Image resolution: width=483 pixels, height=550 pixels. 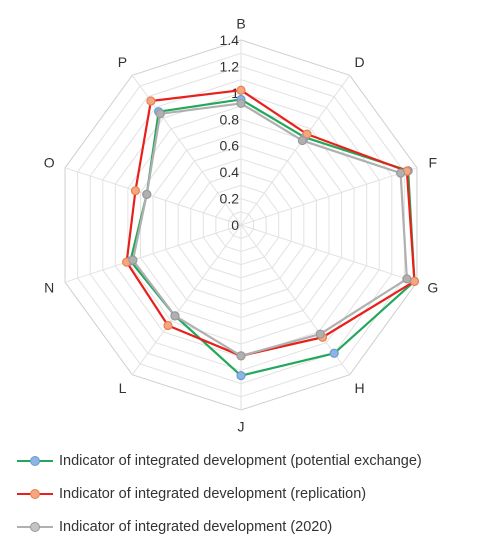 What do you see at coordinates (235, 225) in the screenshot?
I see `r-tick-label: 0` at bounding box center [235, 225].